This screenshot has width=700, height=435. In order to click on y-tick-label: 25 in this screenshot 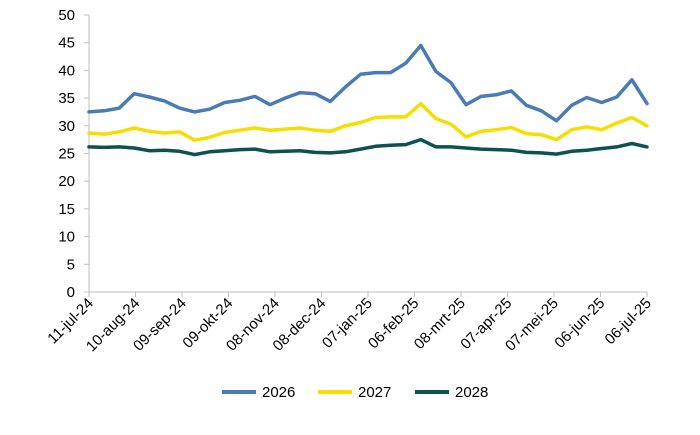, I will do `click(66, 154)`.